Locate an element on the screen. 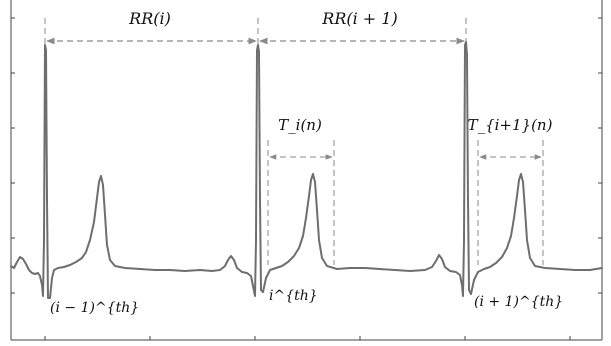 The width and height of the screenshot is (611, 346). beat-curr-label: i^{th} is located at coordinates (293, 296).